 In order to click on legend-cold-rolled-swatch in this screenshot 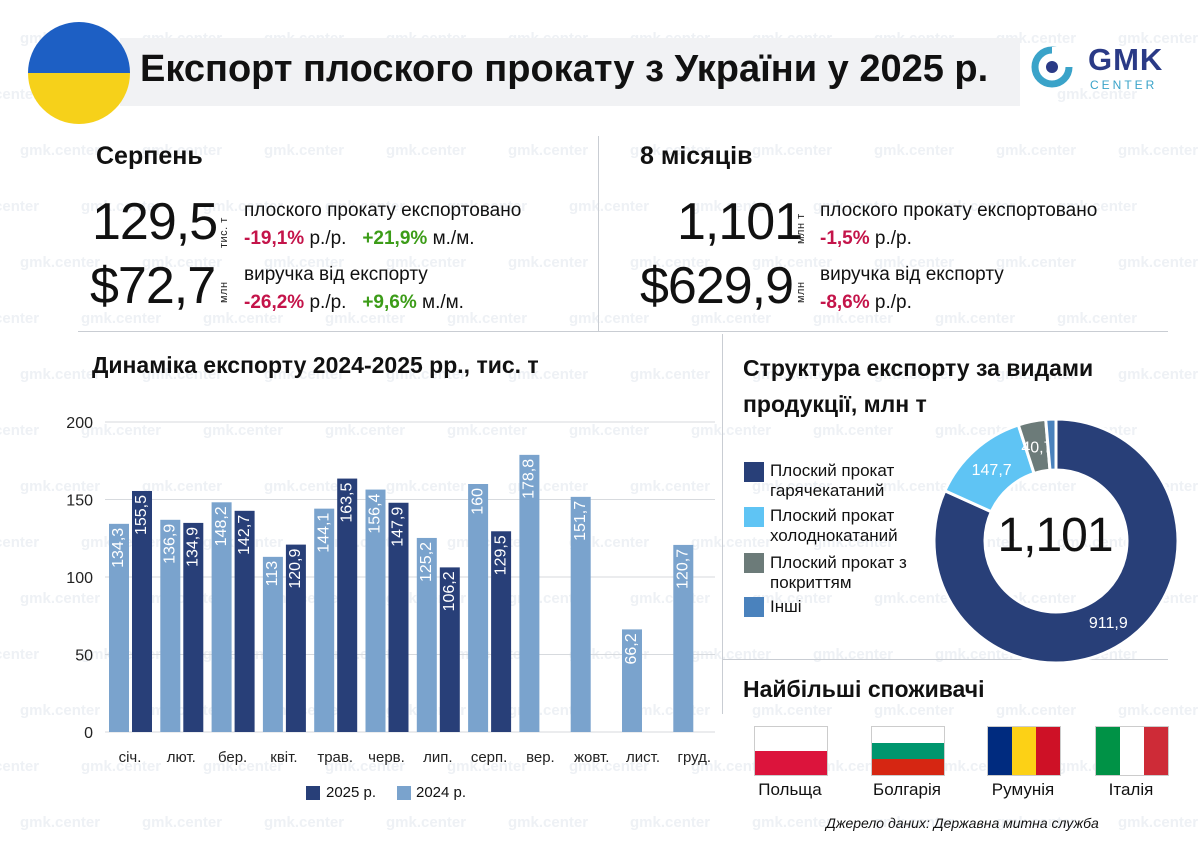, I will do `click(754, 517)`.